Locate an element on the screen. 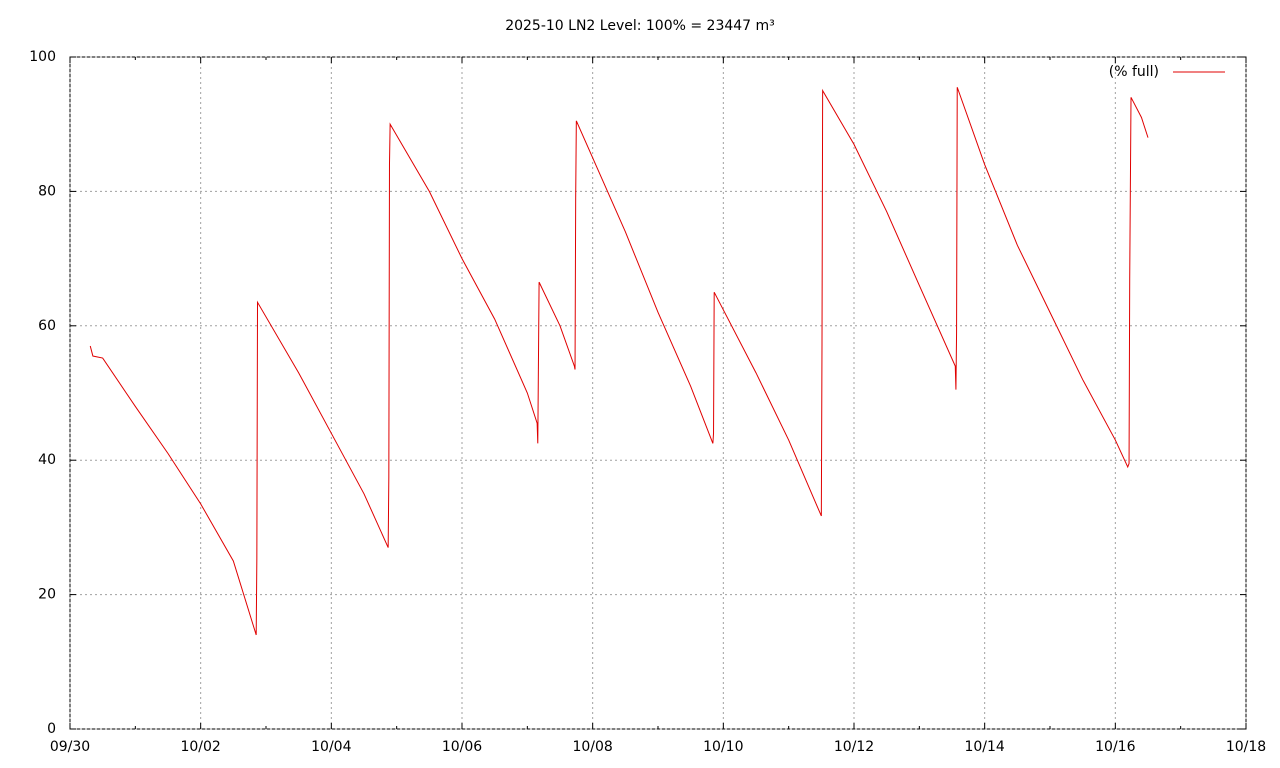 The height and width of the screenshot is (768, 1280). x-tick-label: 10/02 is located at coordinates (200, 747).